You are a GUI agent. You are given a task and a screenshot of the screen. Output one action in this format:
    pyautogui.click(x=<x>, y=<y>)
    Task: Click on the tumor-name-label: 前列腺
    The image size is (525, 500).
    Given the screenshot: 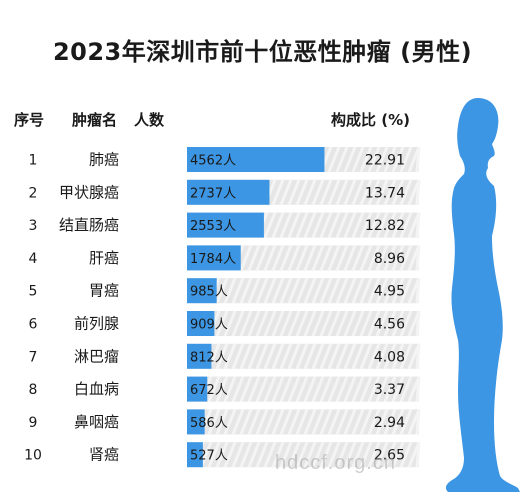 What is the action you would take?
    pyautogui.click(x=96, y=324)
    